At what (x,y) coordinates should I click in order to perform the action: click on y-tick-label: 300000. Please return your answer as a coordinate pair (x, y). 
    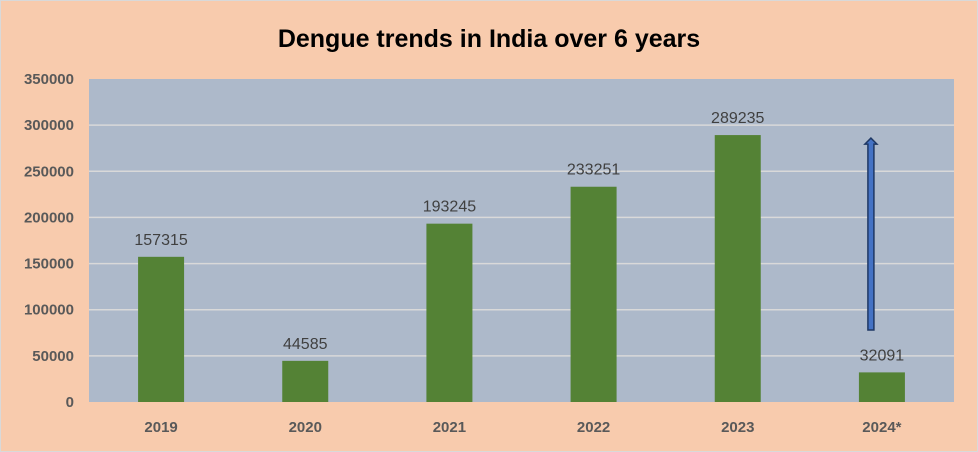
    Looking at the image, I should click on (49, 125).